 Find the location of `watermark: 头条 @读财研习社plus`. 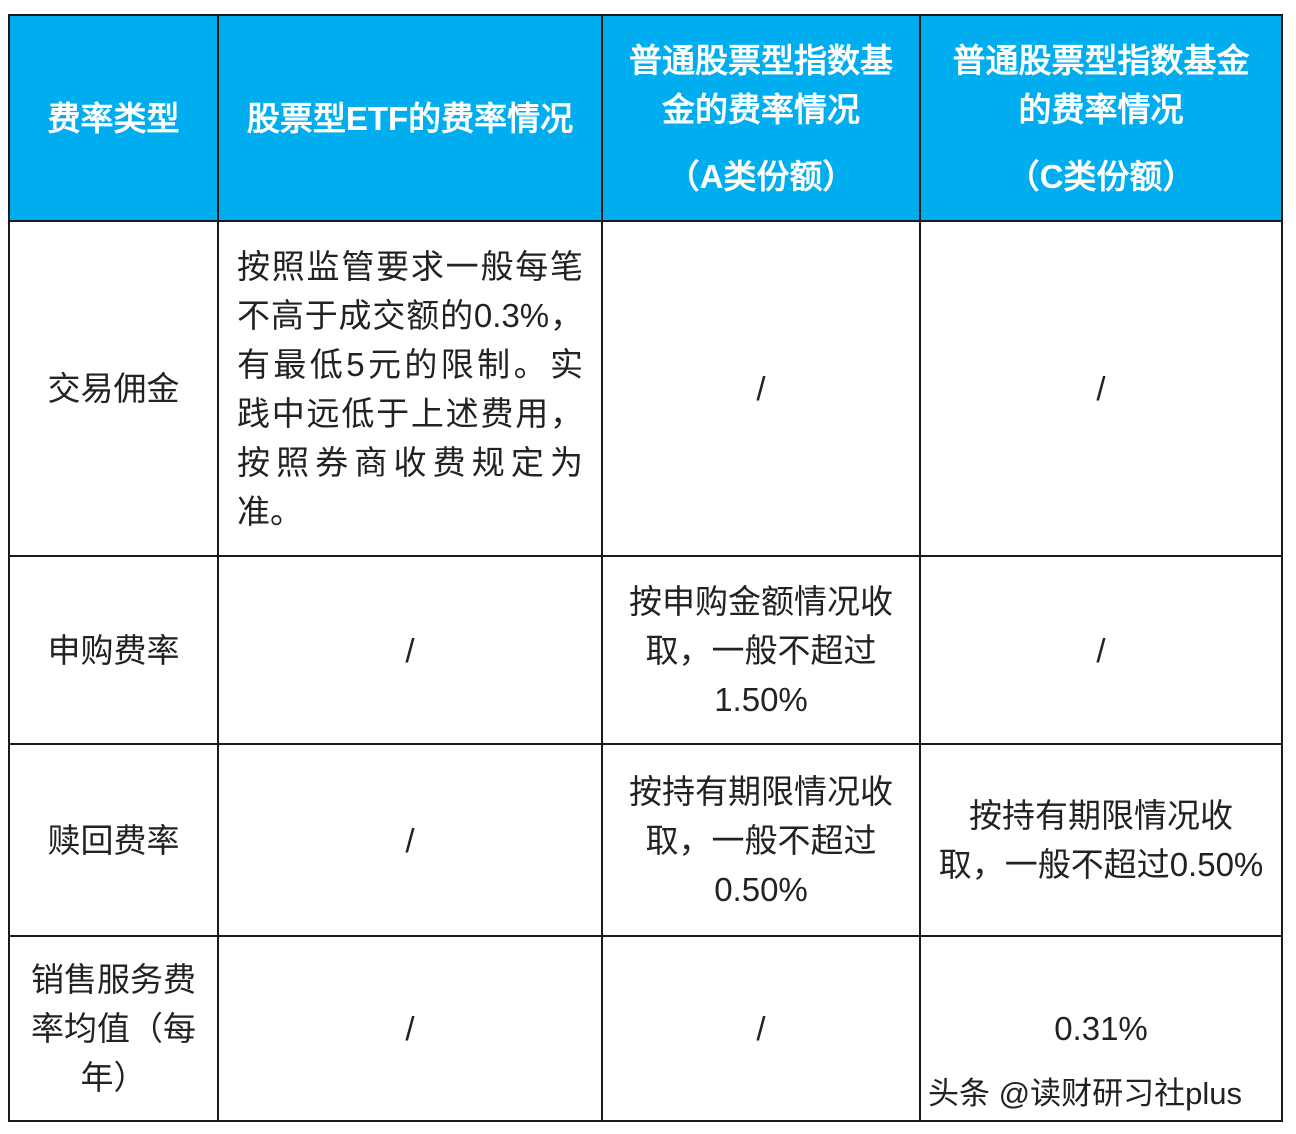

watermark: 头条 @读财研习社plus is located at coordinates (1085, 1093).